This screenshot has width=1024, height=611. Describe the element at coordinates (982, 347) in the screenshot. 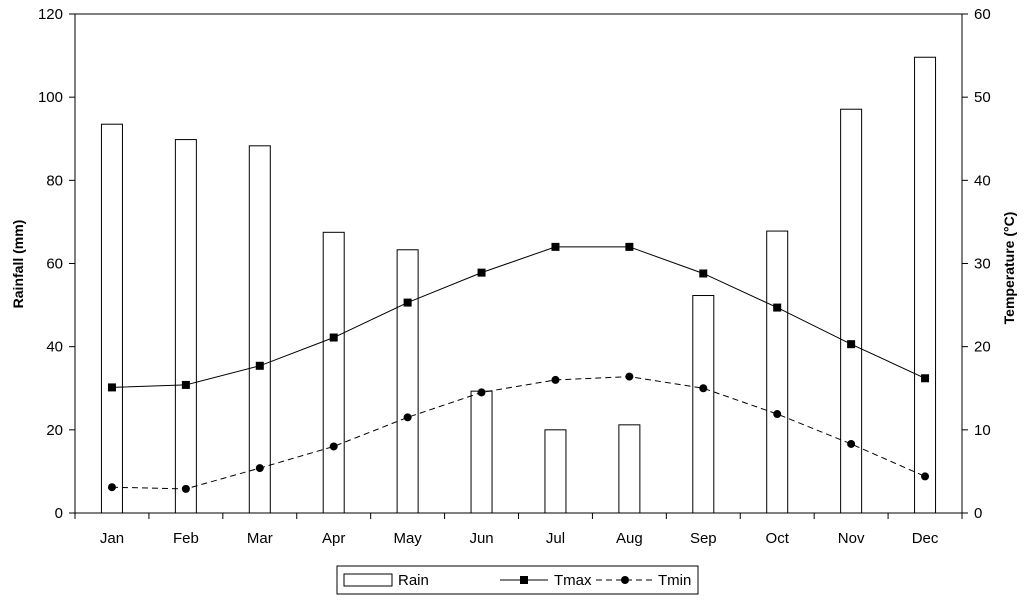

I see `y-right-tick-label: 20` at that location.